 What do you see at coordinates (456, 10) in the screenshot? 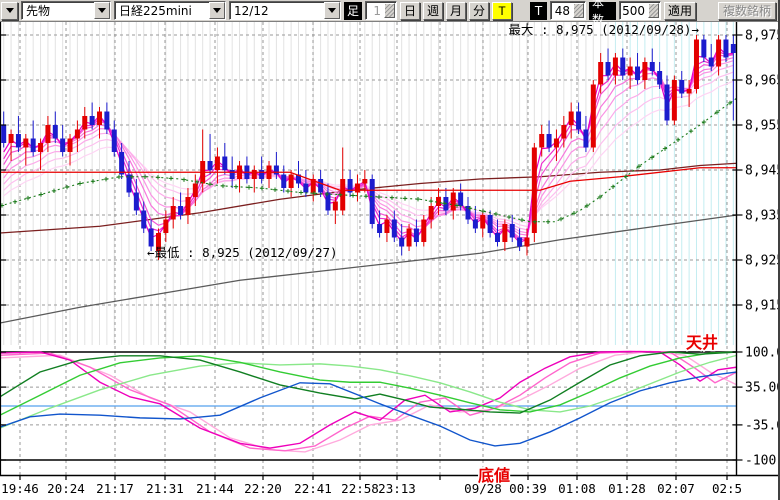
I see `period-month-button: 月` at bounding box center [456, 10].